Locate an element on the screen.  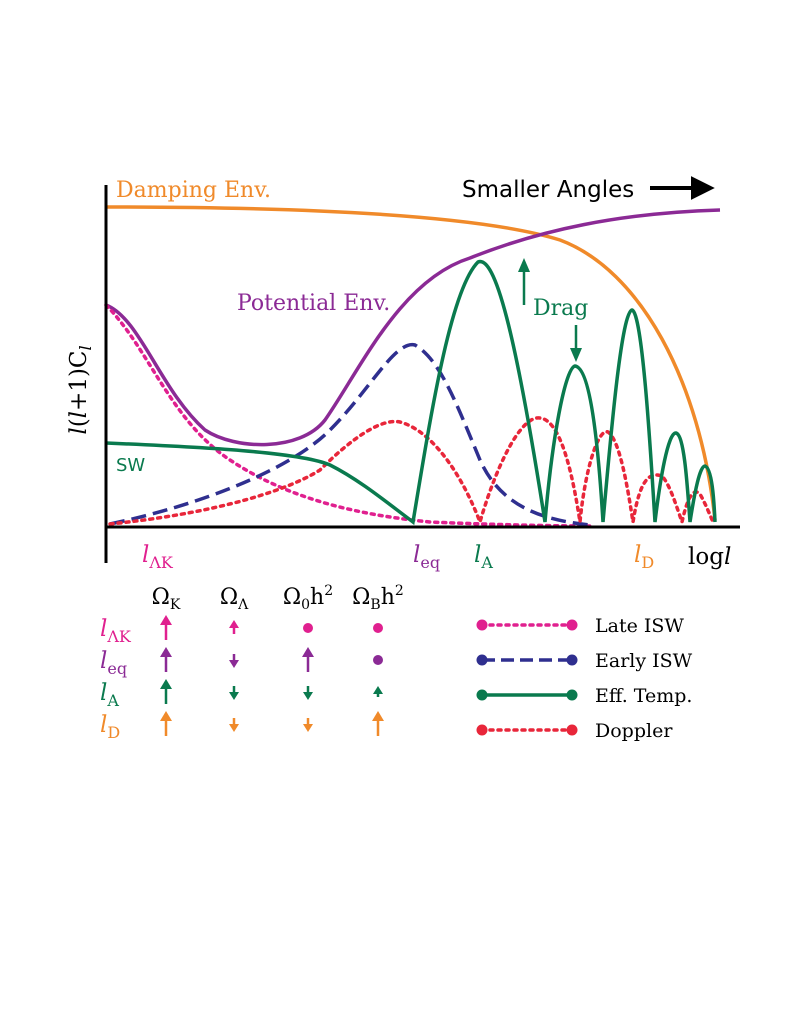
legend-item: Eff. Temp. is located at coordinates (584, 696).